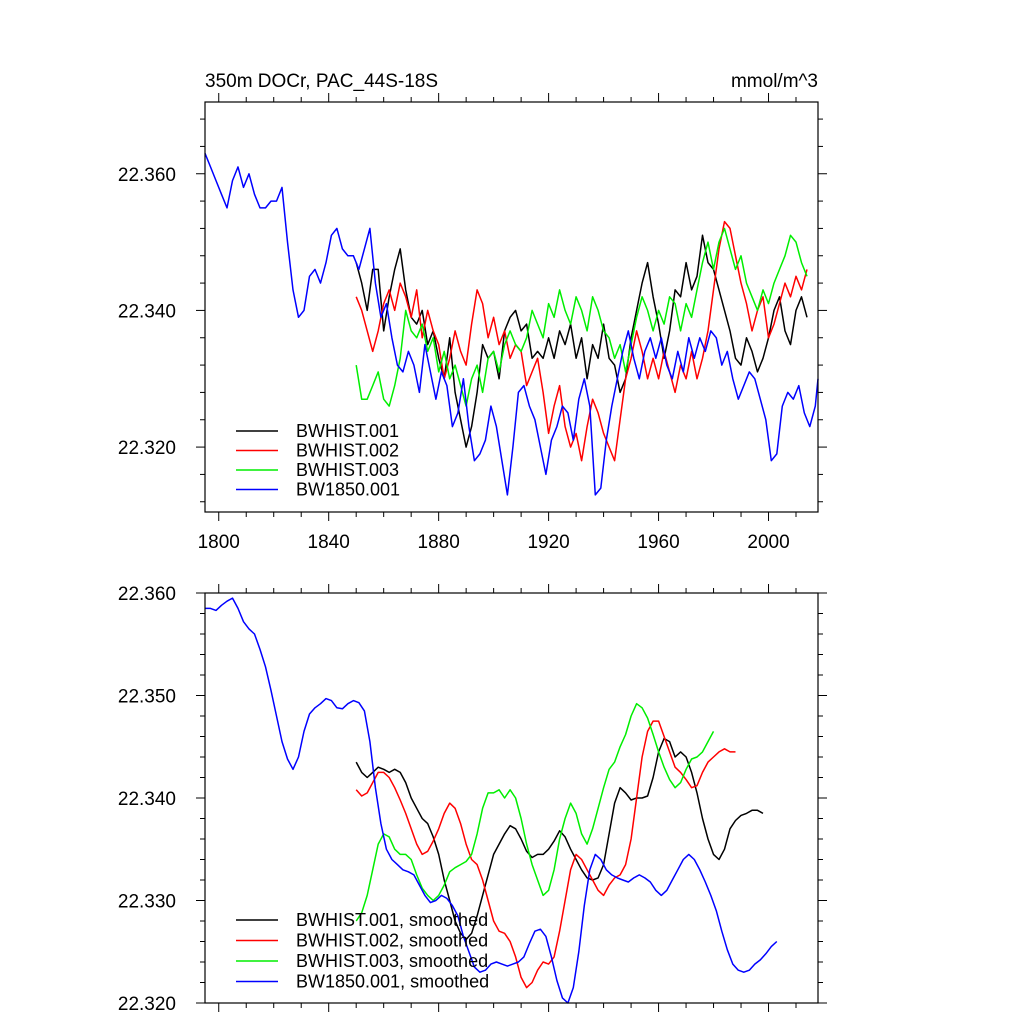  Describe the element at coordinates (347, 470) in the screenshot. I see `legend-label: BWHIST.003` at that location.